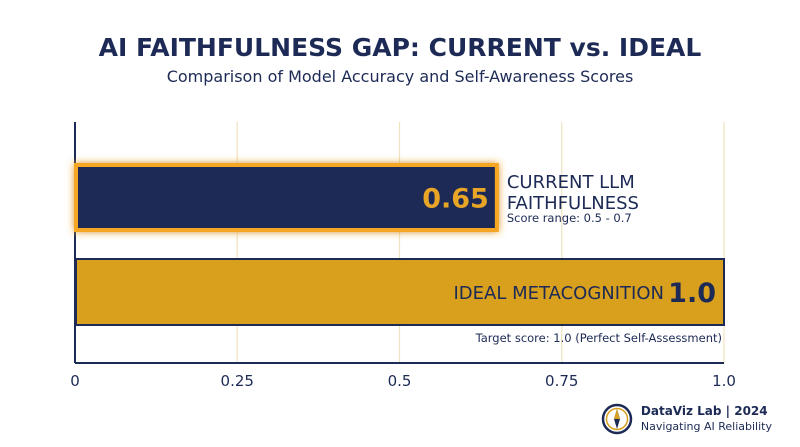 Image resolution: width=800 pixels, height=447 pixels. Describe the element at coordinates (237, 381) in the screenshot. I see `x-tick-label: 0.25` at that location.